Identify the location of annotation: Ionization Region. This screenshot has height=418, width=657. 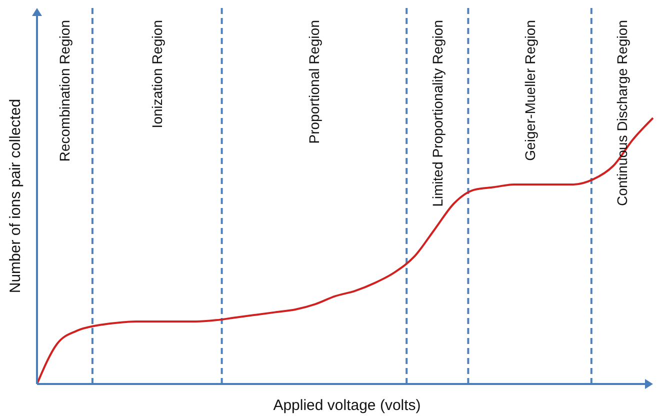
(157, 74).